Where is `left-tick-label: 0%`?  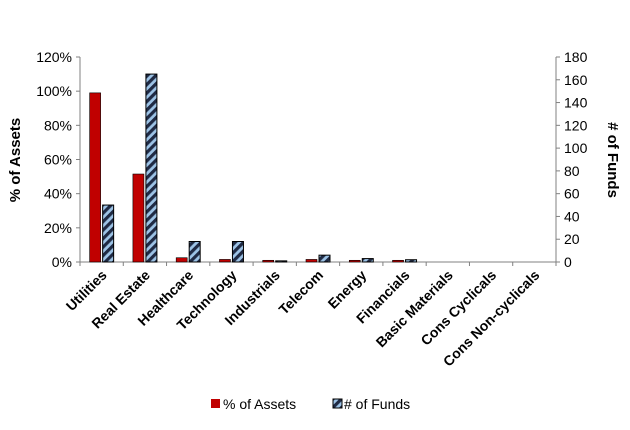 left-tick-label: 0% is located at coordinates (62, 262).